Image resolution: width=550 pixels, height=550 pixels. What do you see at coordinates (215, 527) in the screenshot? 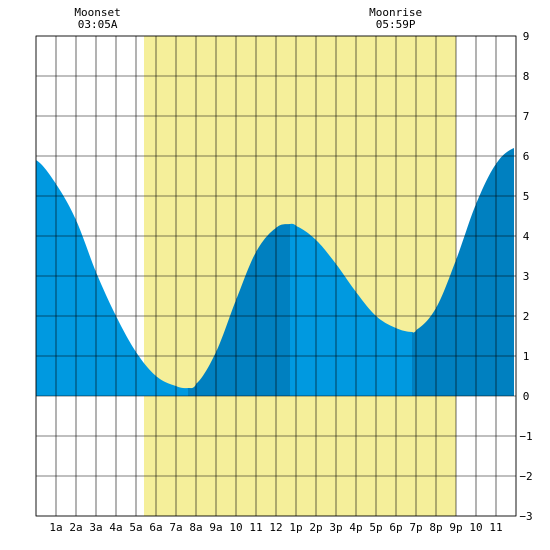
I see `x-tick-label: 9a` at bounding box center [215, 527].